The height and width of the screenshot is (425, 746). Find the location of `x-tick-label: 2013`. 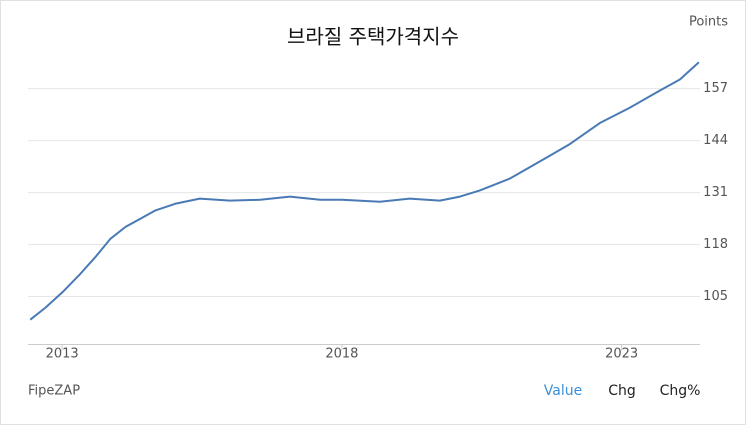

x-tick-label: 2013 is located at coordinates (62, 354).